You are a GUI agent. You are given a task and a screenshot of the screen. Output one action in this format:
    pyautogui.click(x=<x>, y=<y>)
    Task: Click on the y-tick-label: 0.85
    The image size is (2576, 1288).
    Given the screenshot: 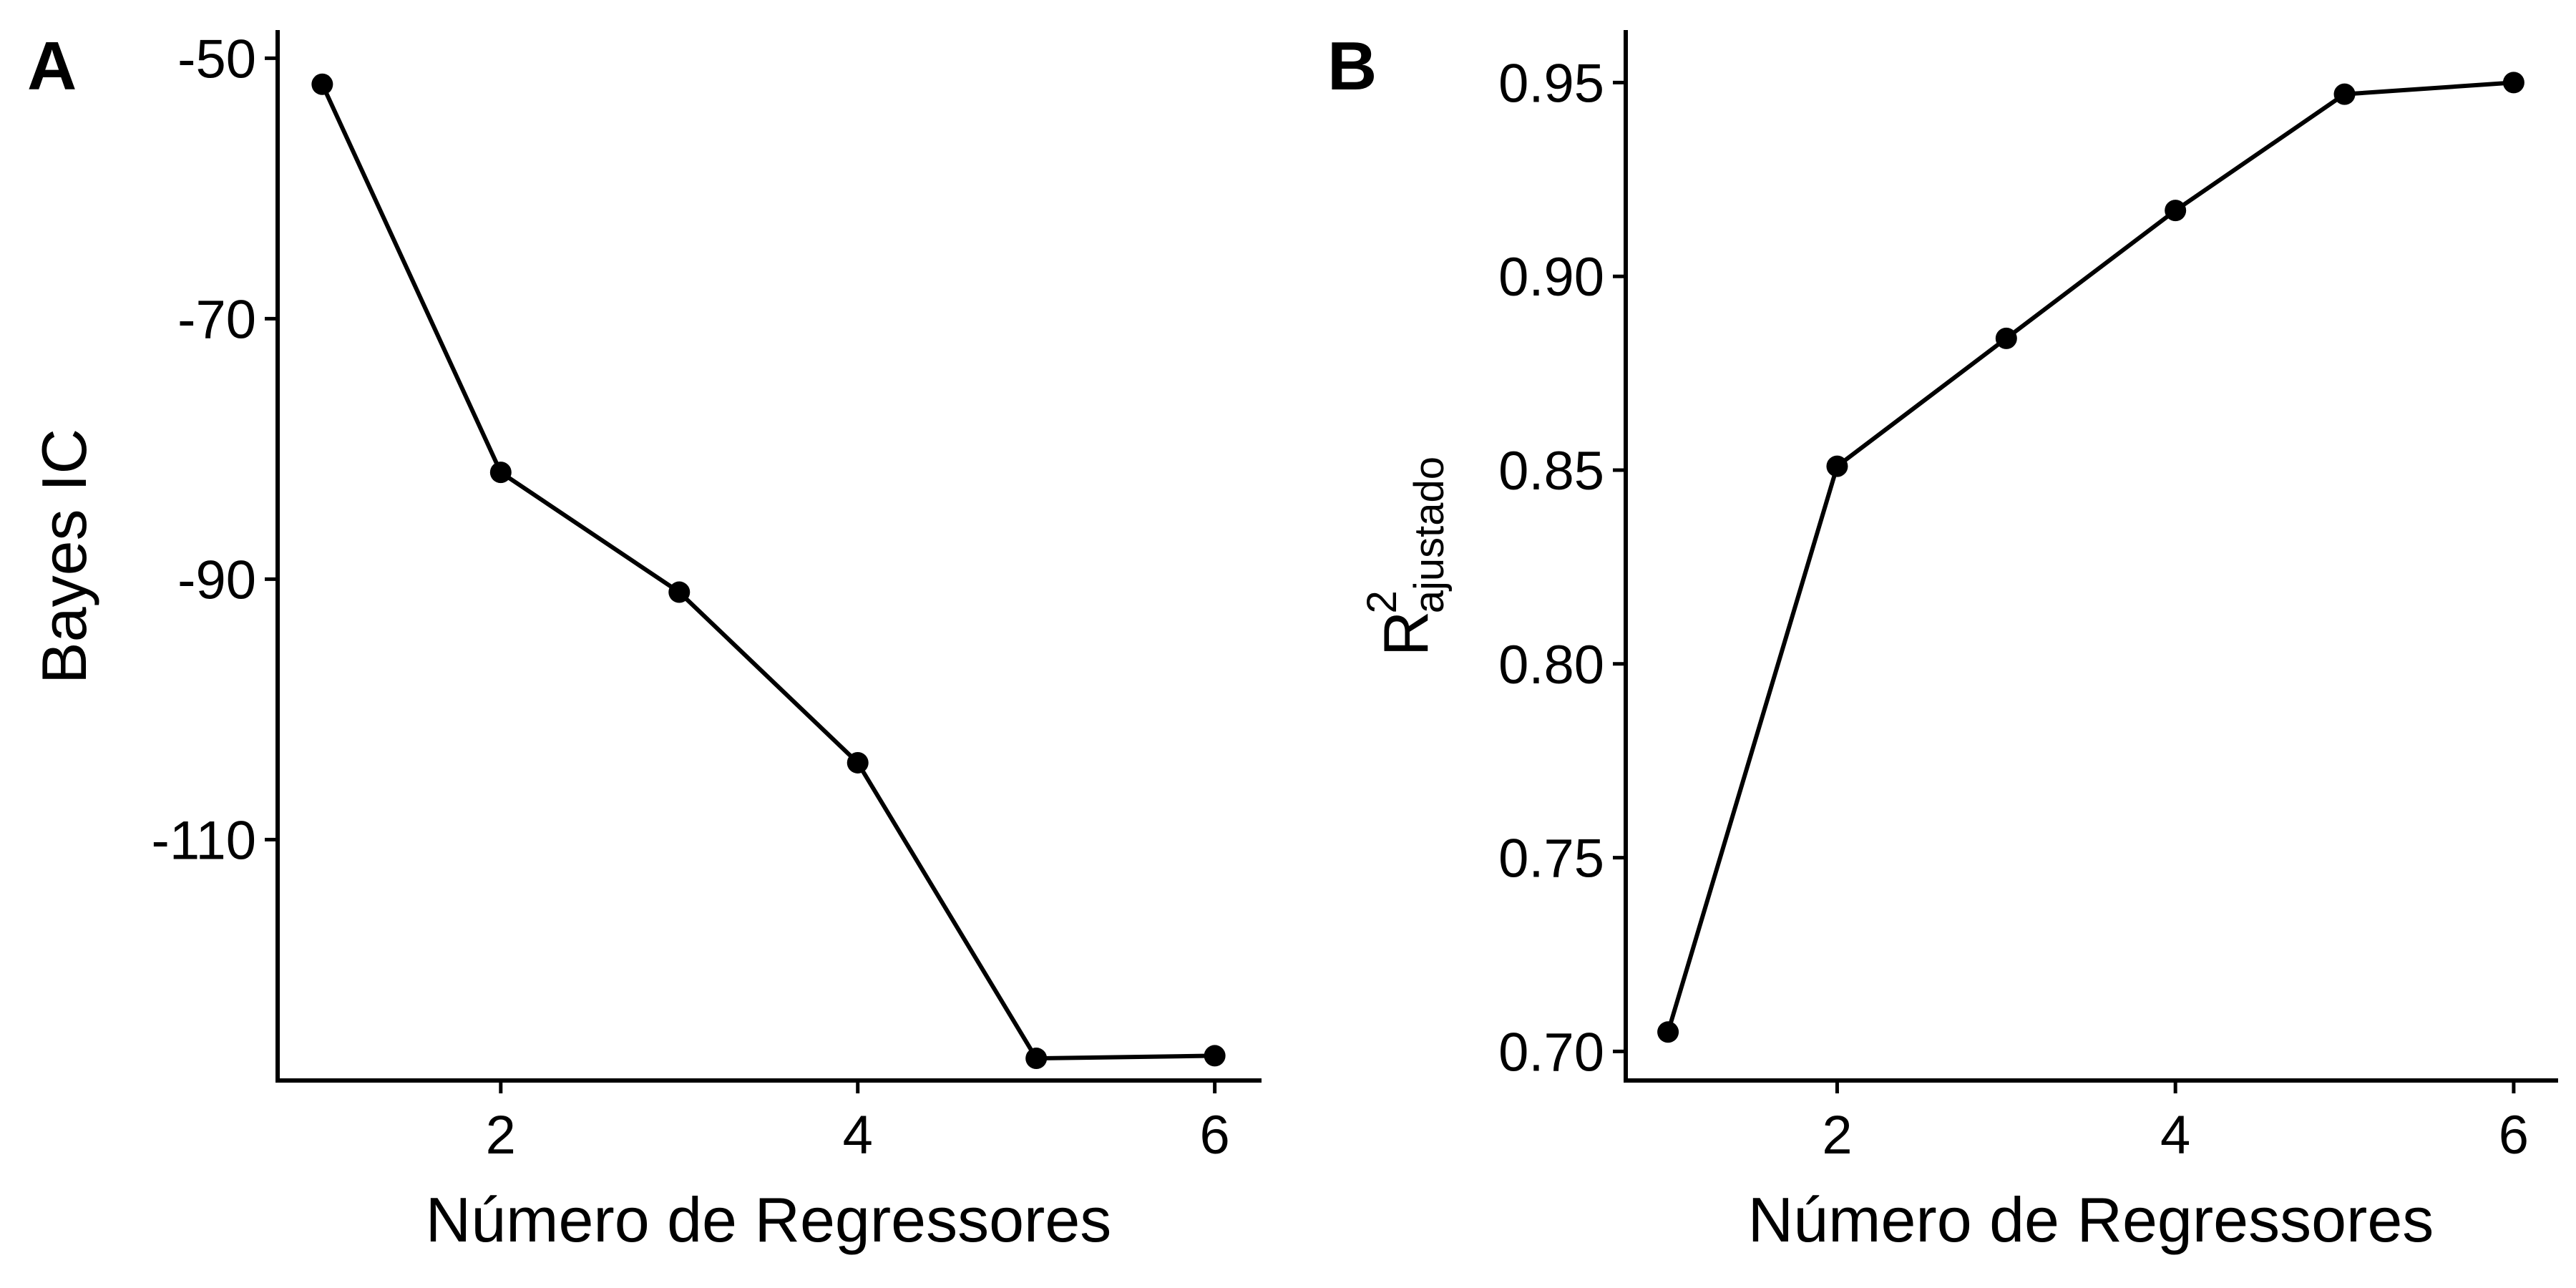 What is the action you would take?
    pyautogui.click(x=1551, y=471)
    